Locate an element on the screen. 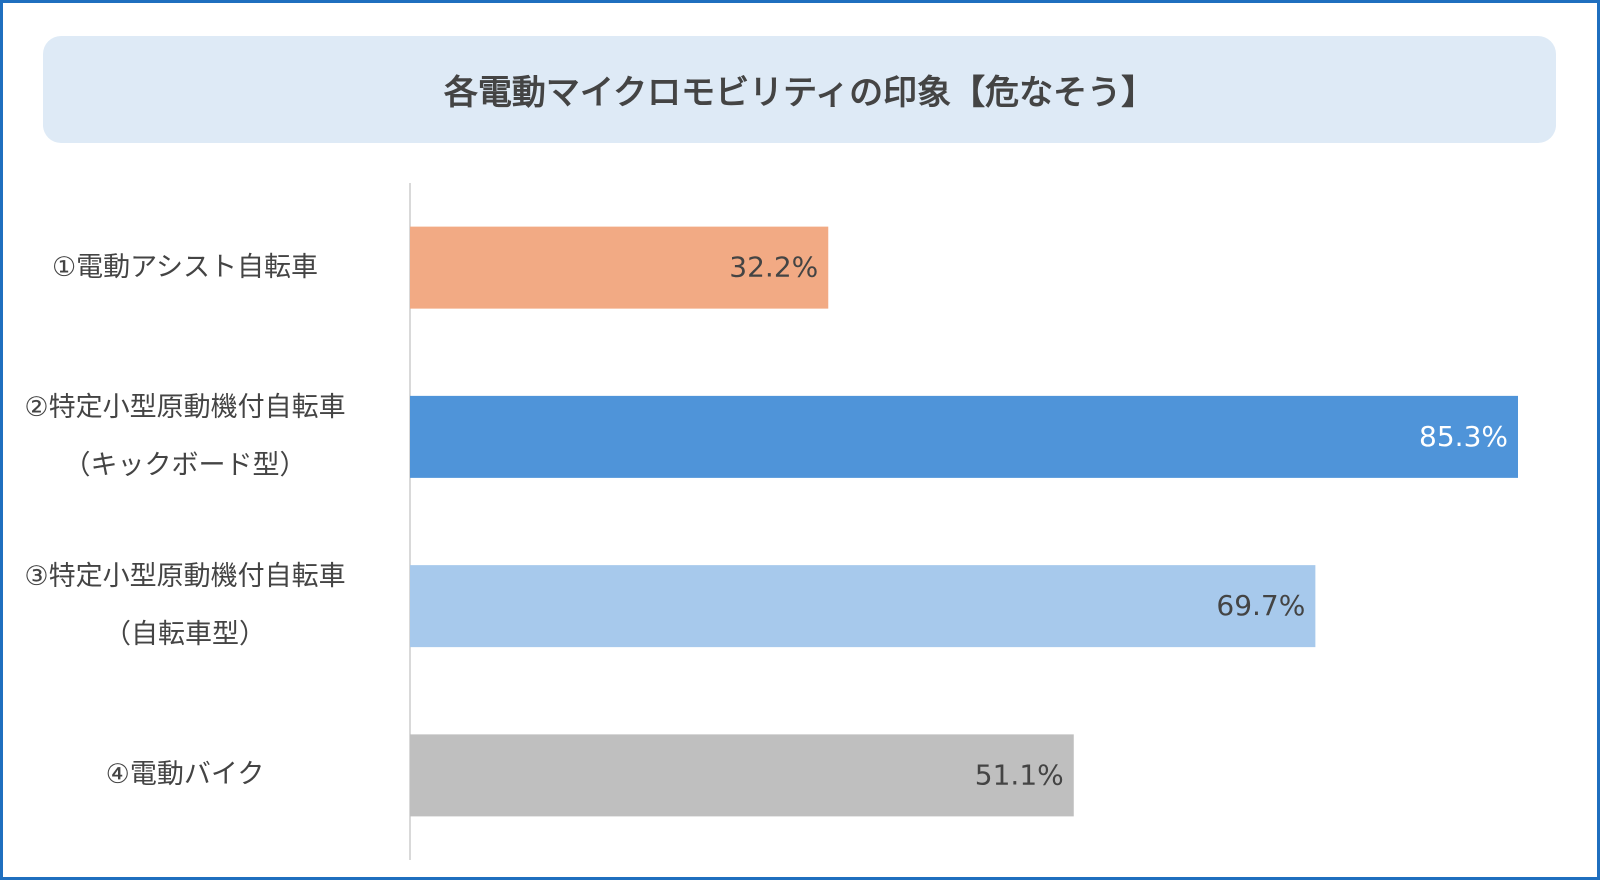 The height and width of the screenshot is (880, 1600). y-tick-label: ①電動アシスト自転車 is located at coordinates (185, 267).